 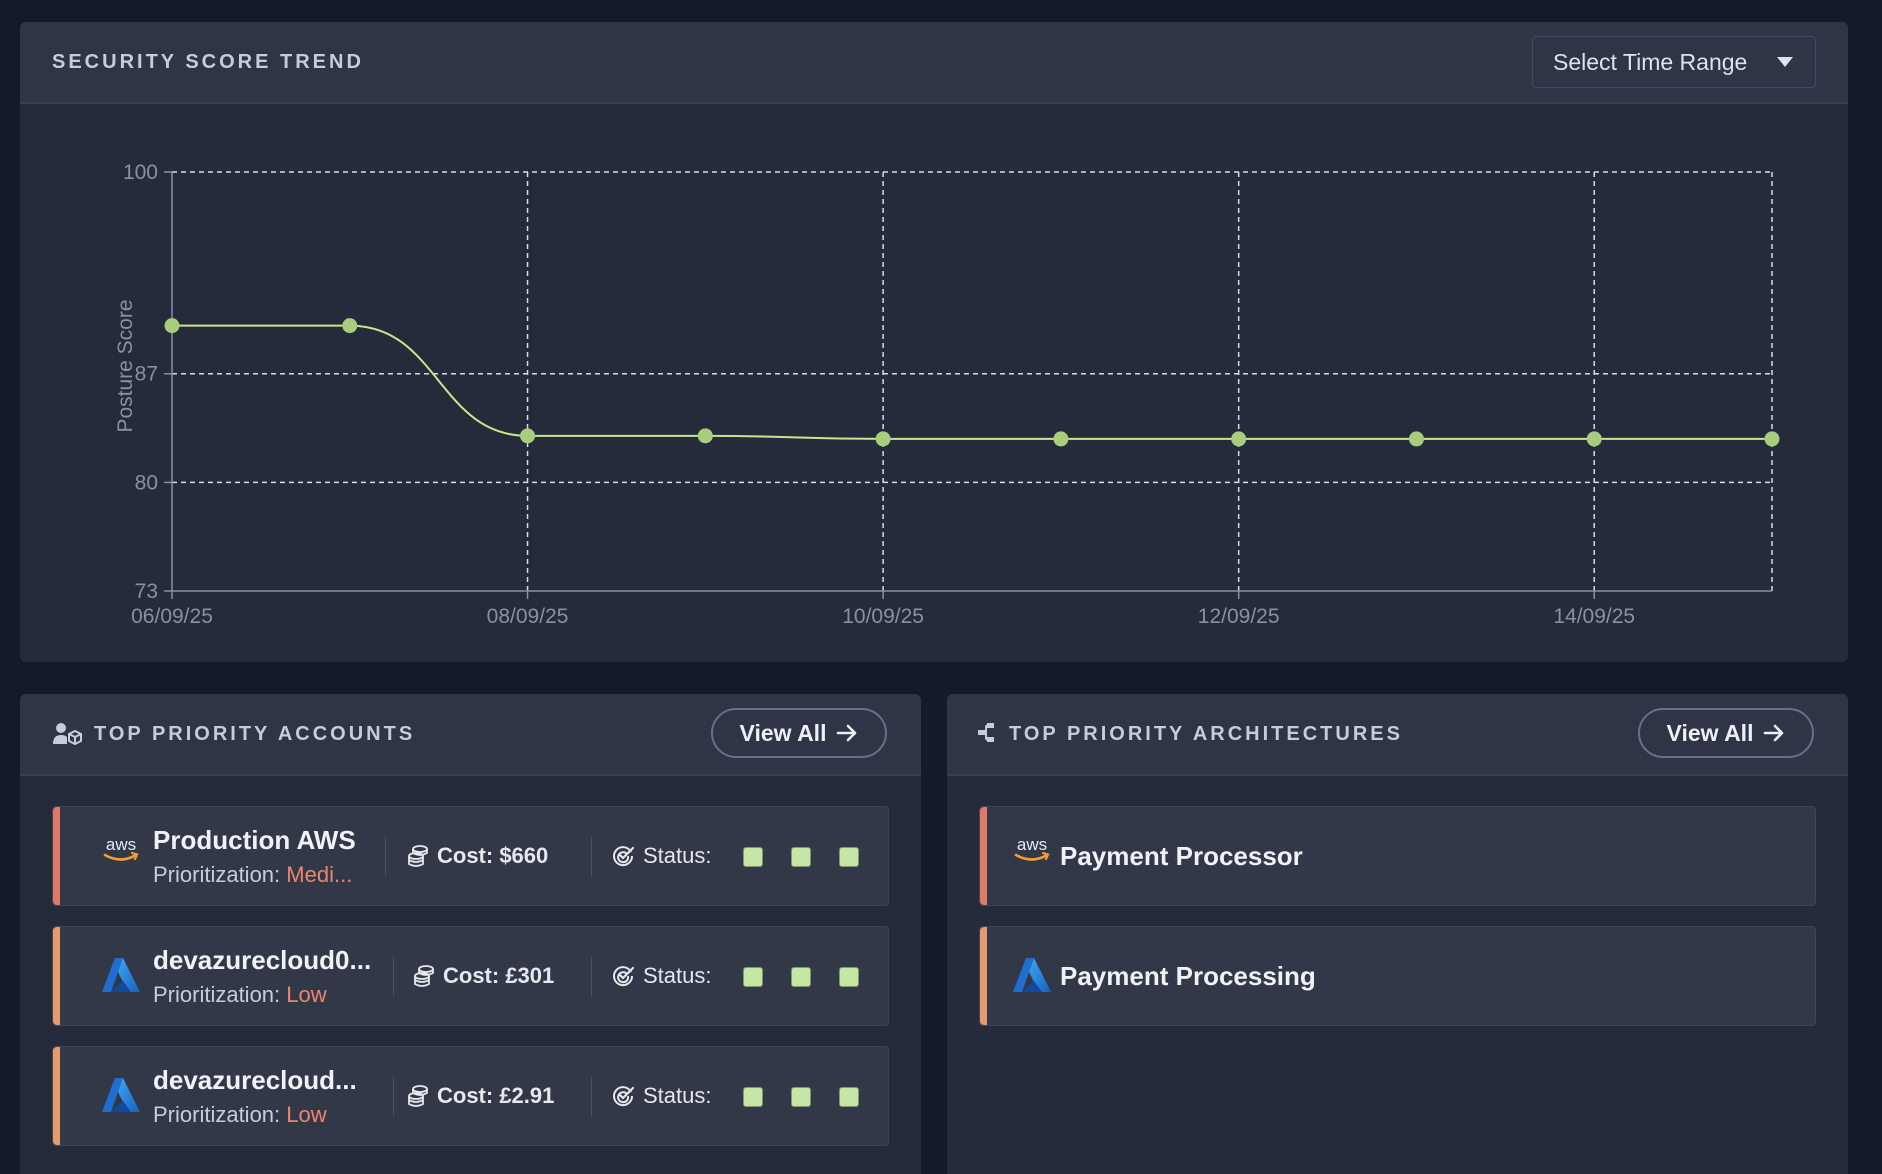 What do you see at coordinates (1785, 62) in the screenshot?
I see `caret-down-icon` at bounding box center [1785, 62].